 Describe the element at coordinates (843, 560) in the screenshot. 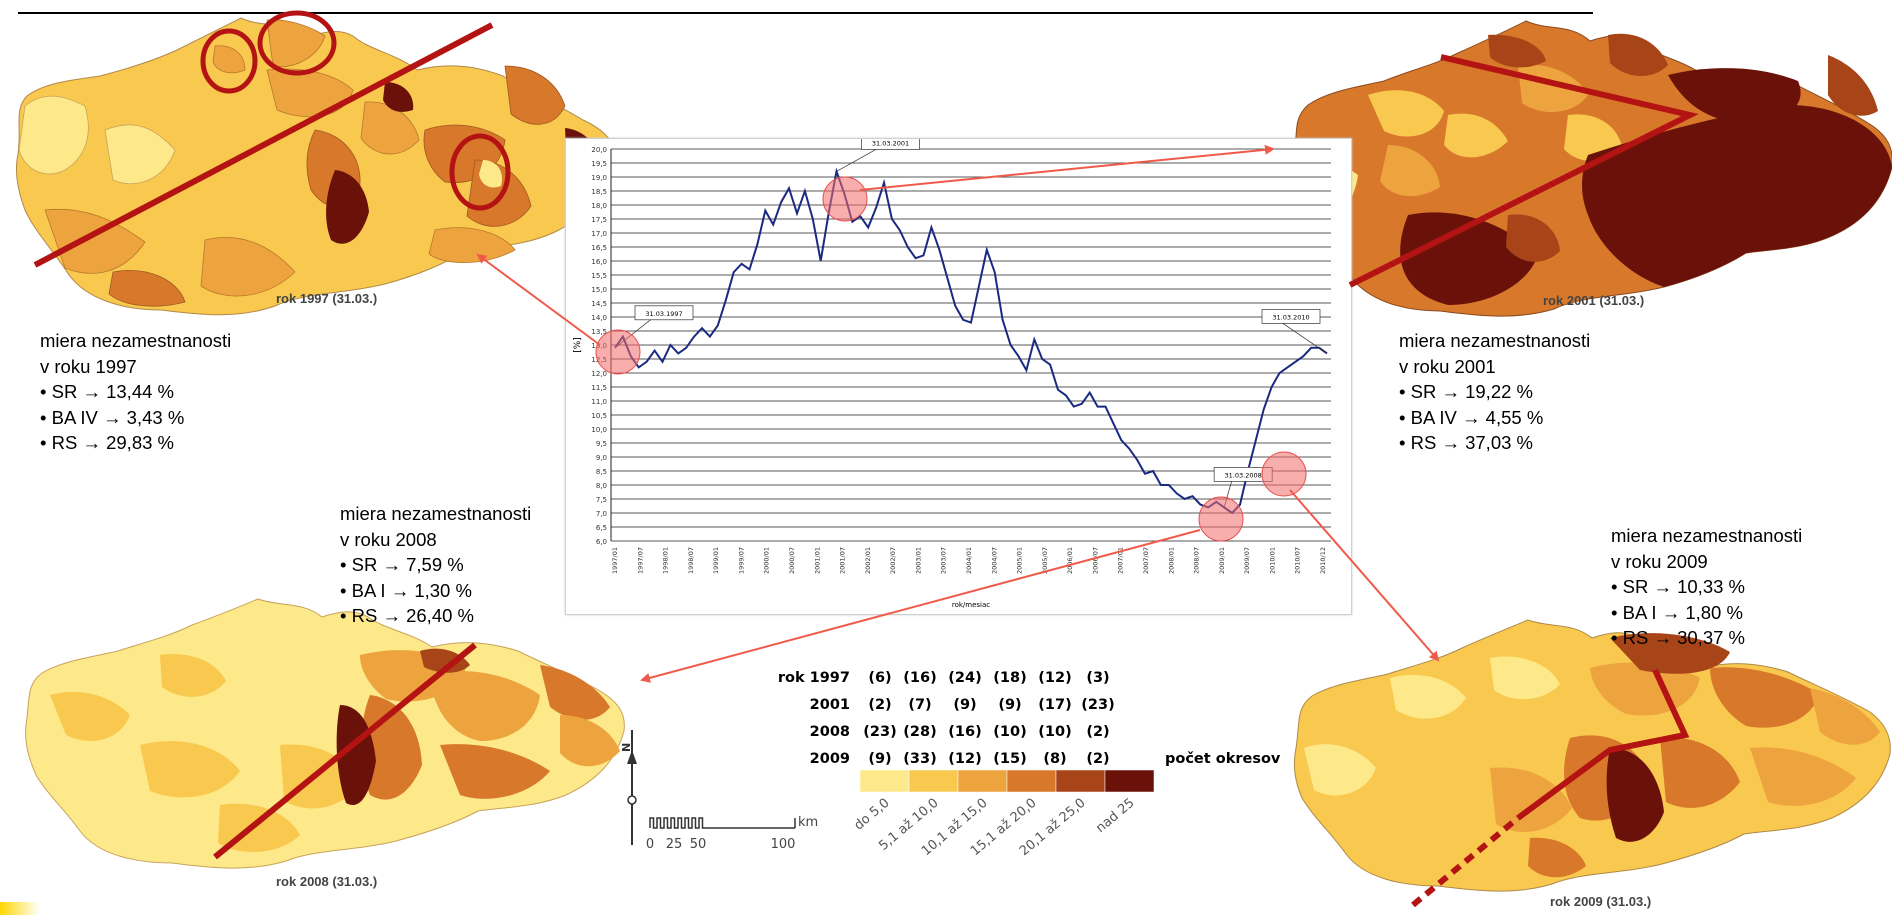

I see `x-tick-label: 2001/07` at that location.